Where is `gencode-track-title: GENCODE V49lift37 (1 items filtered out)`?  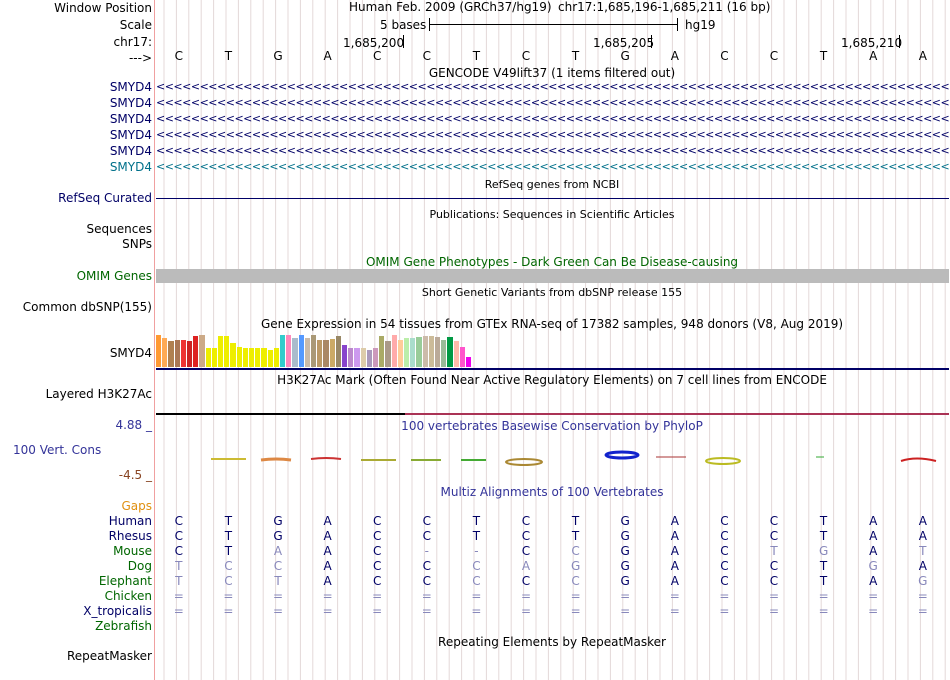 gencode-track-title: GENCODE V49lift37 (1 items filtered out) is located at coordinates (552, 73).